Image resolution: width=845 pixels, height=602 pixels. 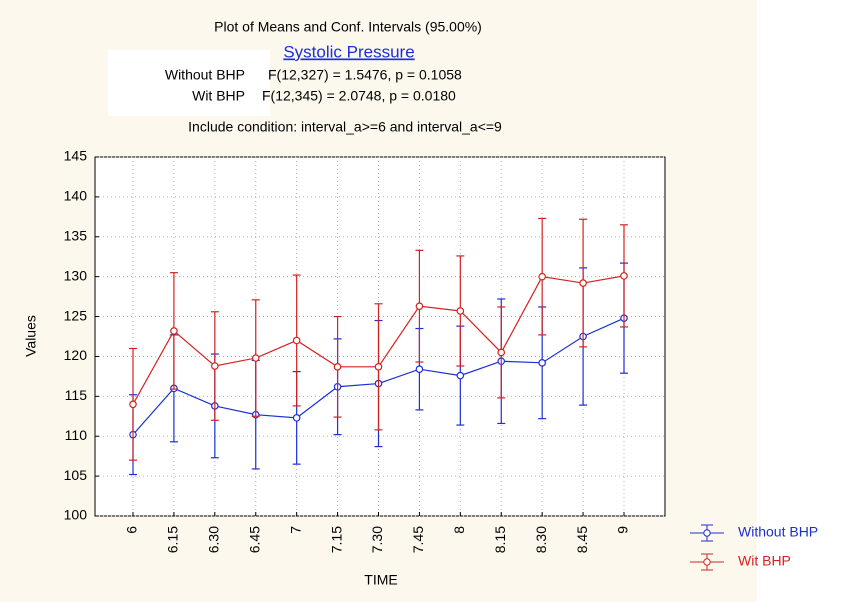 What do you see at coordinates (365, 75) in the screenshot?
I see `stats-test: F(12,327) = 1.5476, p = 0.1058` at bounding box center [365, 75].